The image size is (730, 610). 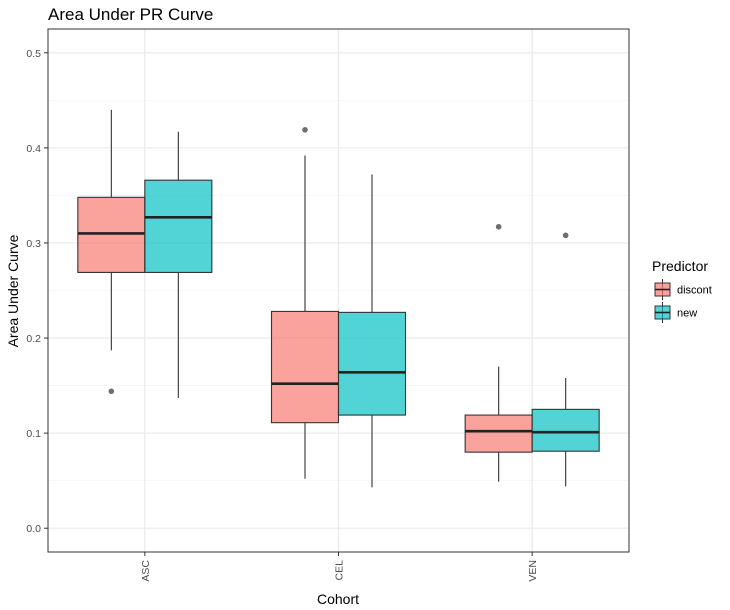 What do you see at coordinates (338, 599) in the screenshot?
I see `x-axis-title: Cohort` at bounding box center [338, 599].